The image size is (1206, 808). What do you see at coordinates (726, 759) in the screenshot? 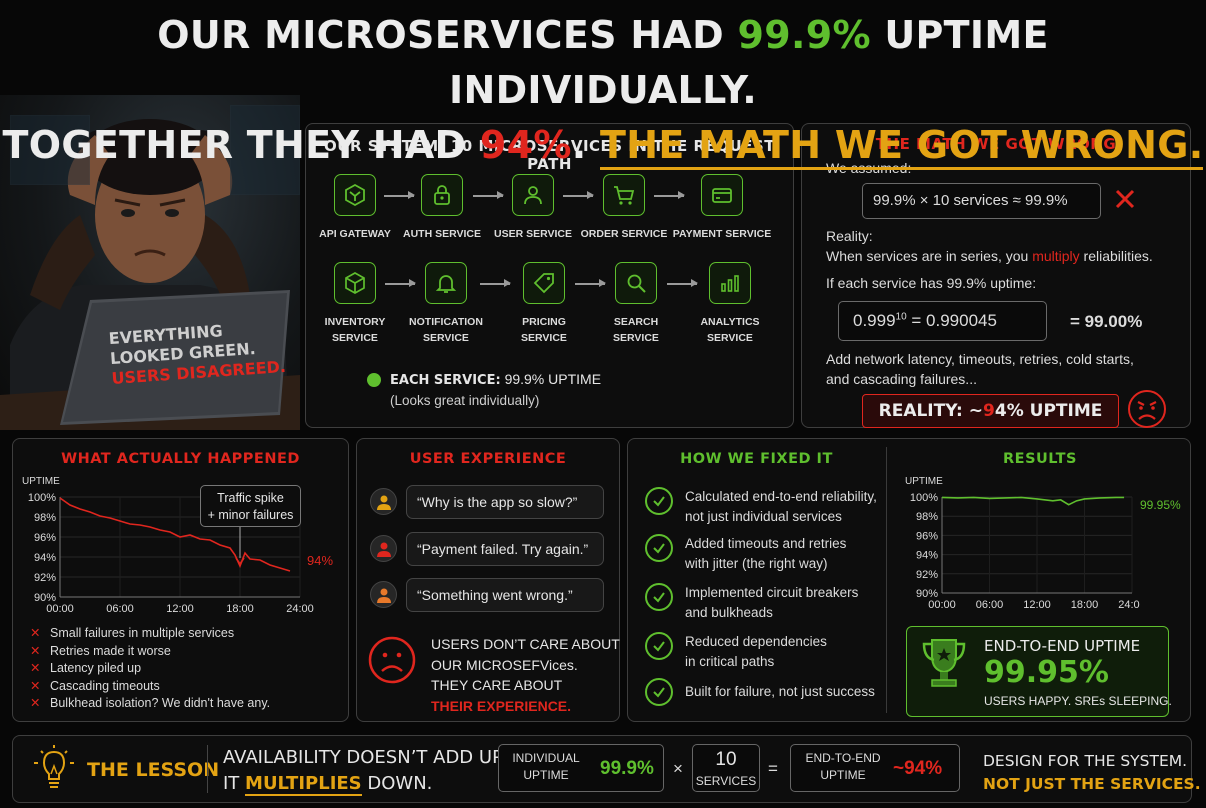
I see `services-count: 10` at bounding box center [726, 759].